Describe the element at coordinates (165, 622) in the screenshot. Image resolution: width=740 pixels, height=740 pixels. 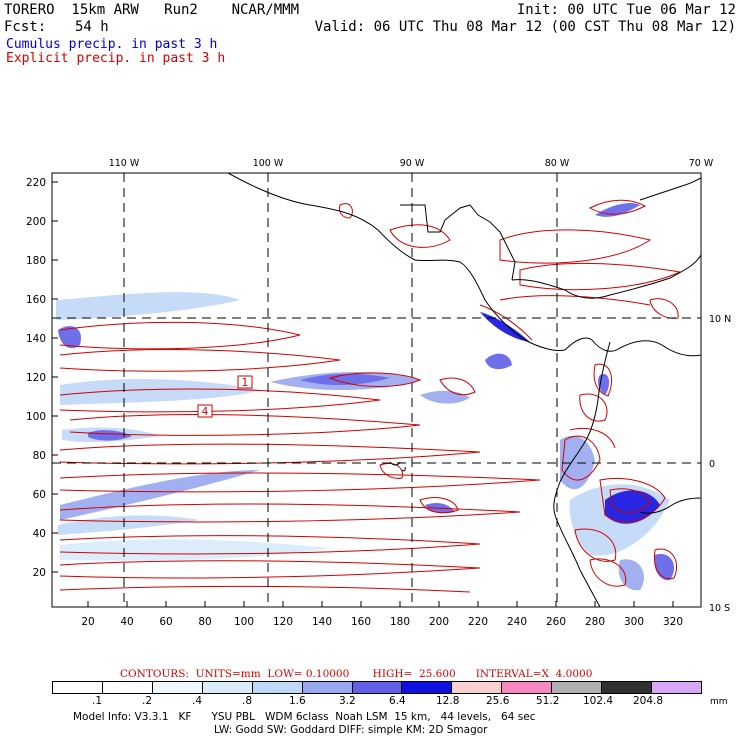
I see `x-tick-label: 60` at that location.